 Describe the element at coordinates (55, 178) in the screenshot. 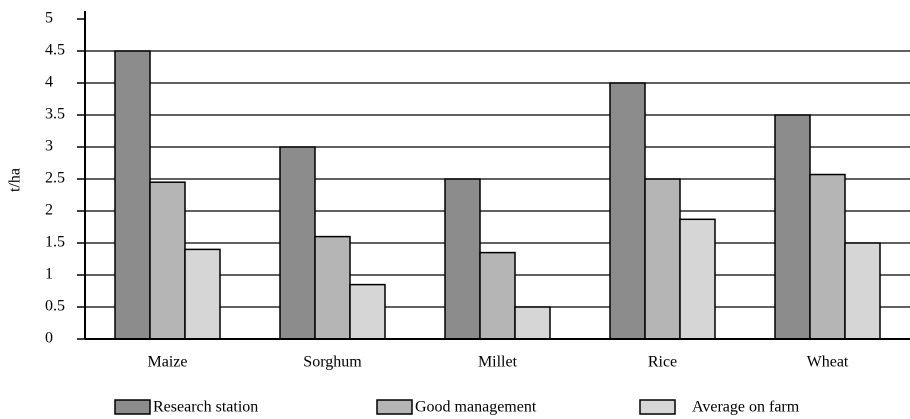

I see `y-tick-label: 2.5` at that location.